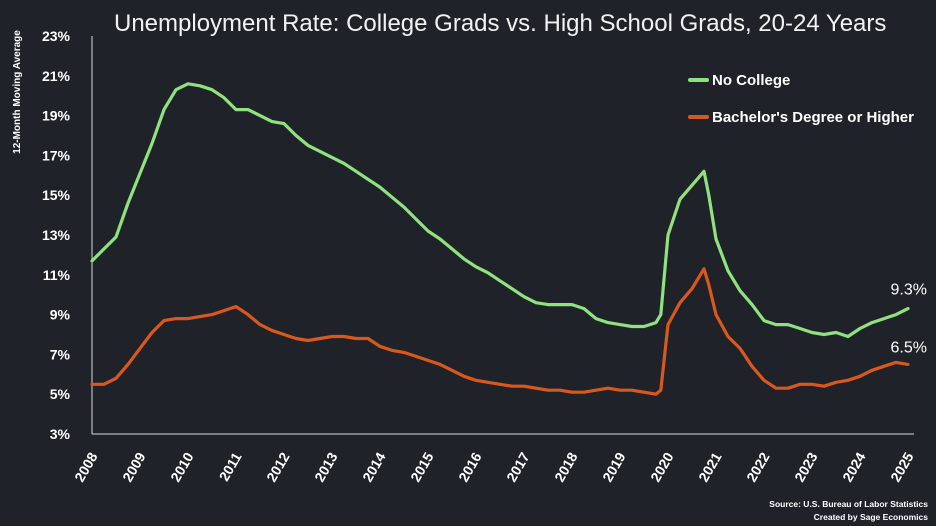 The width and height of the screenshot is (936, 526). I want to click on y-tick-label: 23%, so click(56, 36).